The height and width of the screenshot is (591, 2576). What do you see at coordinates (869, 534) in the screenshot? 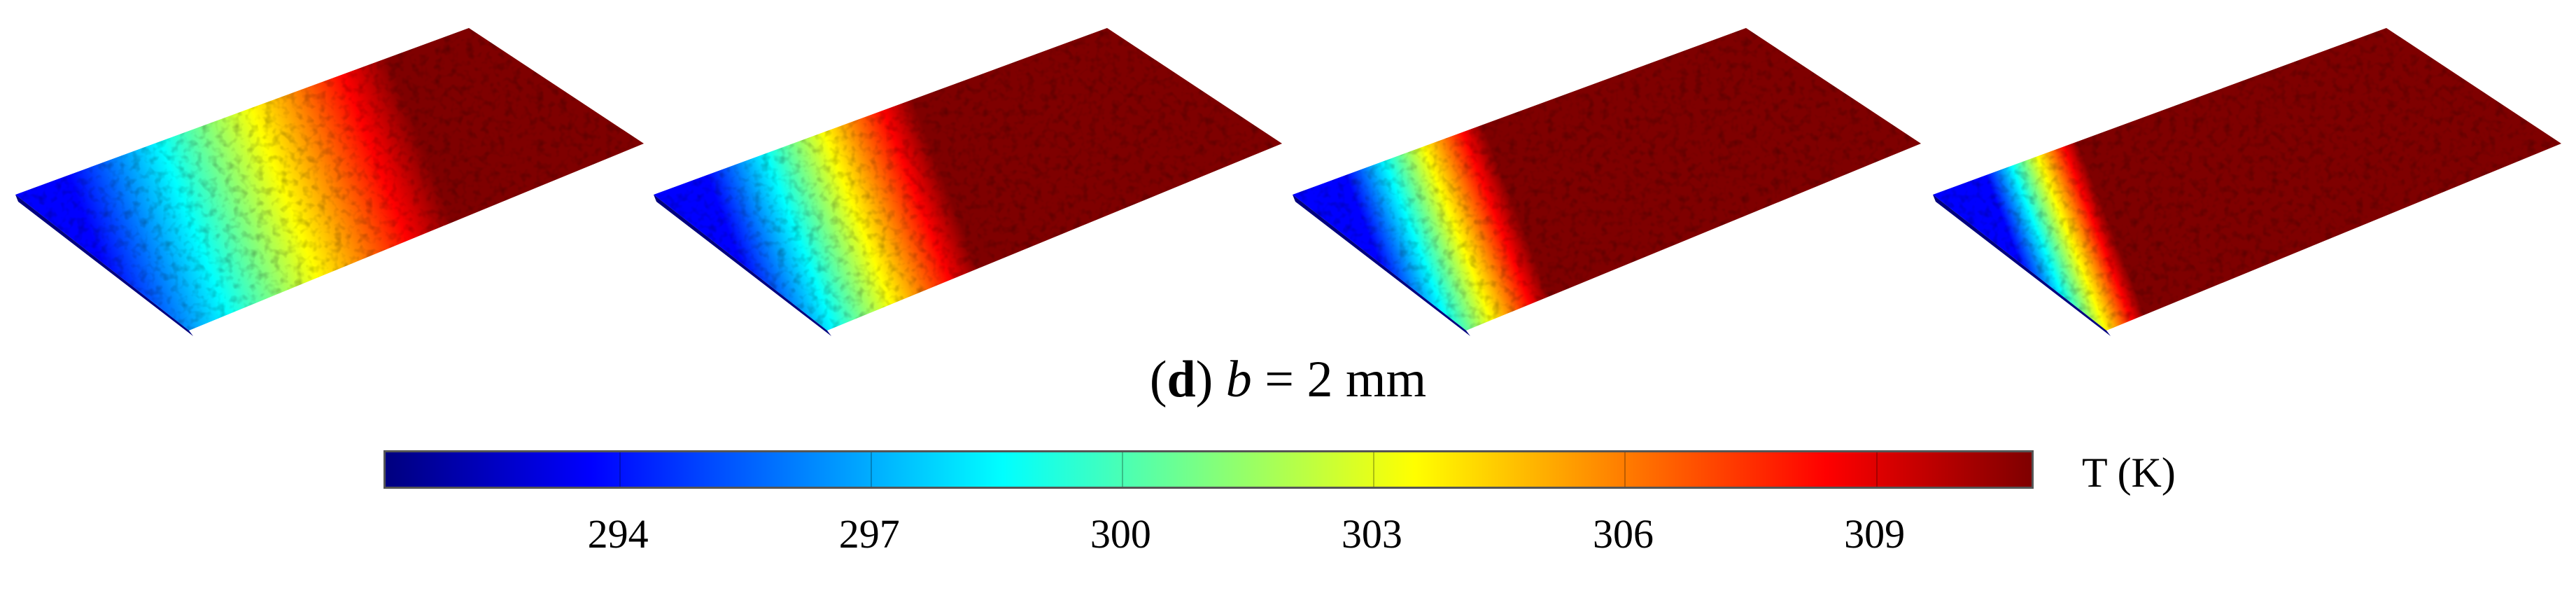
I see `colorbar-tick-label: 297` at bounding box center [869, 534].